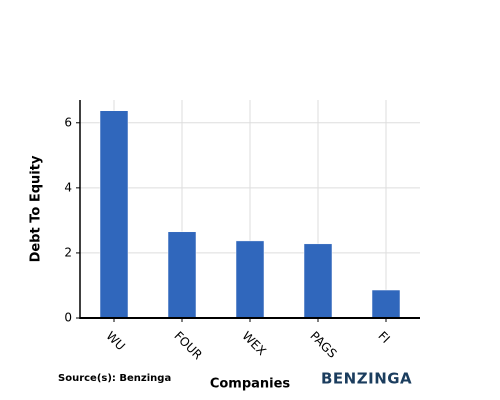  Describe the element at coordinates (115, 341) in the screenshot. I see `x-tick-label: WU` at that location.